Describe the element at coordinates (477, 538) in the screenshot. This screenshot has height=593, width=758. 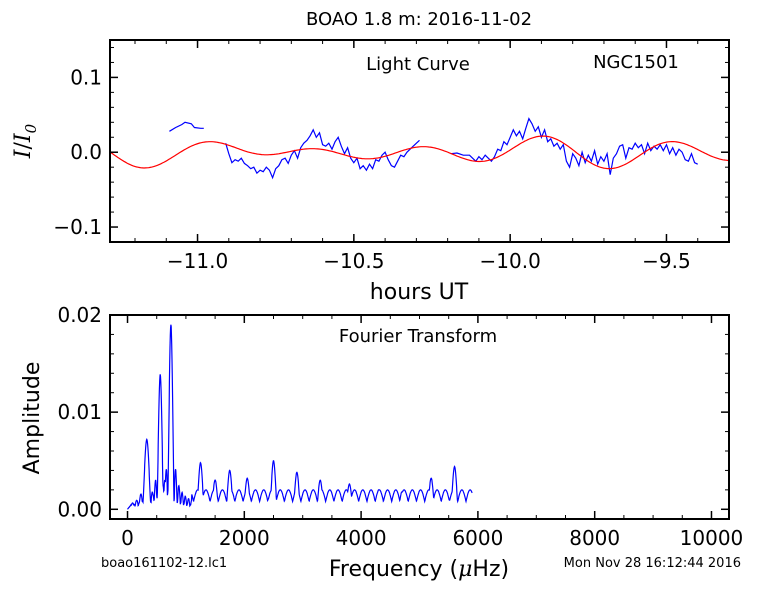
I see `ft-xtick-label: 6000` at that location.